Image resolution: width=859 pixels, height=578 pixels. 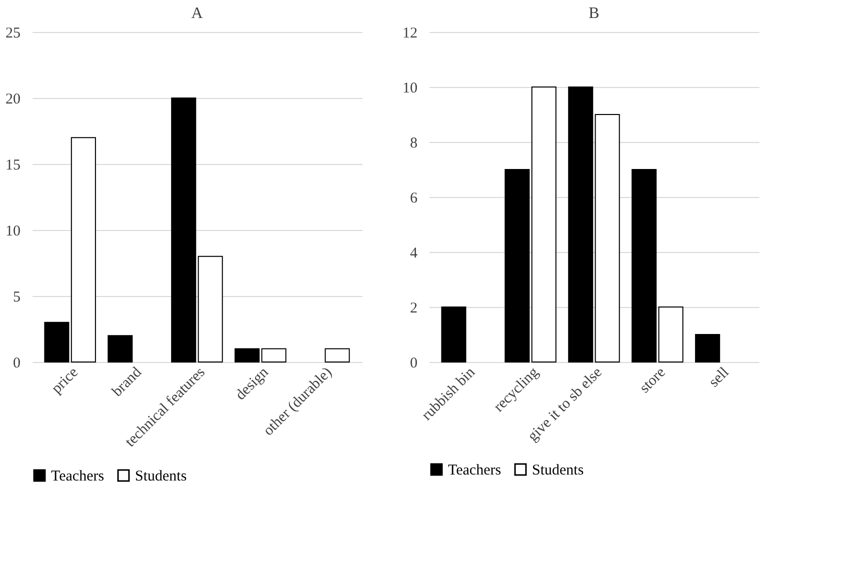 I want to click on y-tick-label: 4, so click(x=414, y=254).